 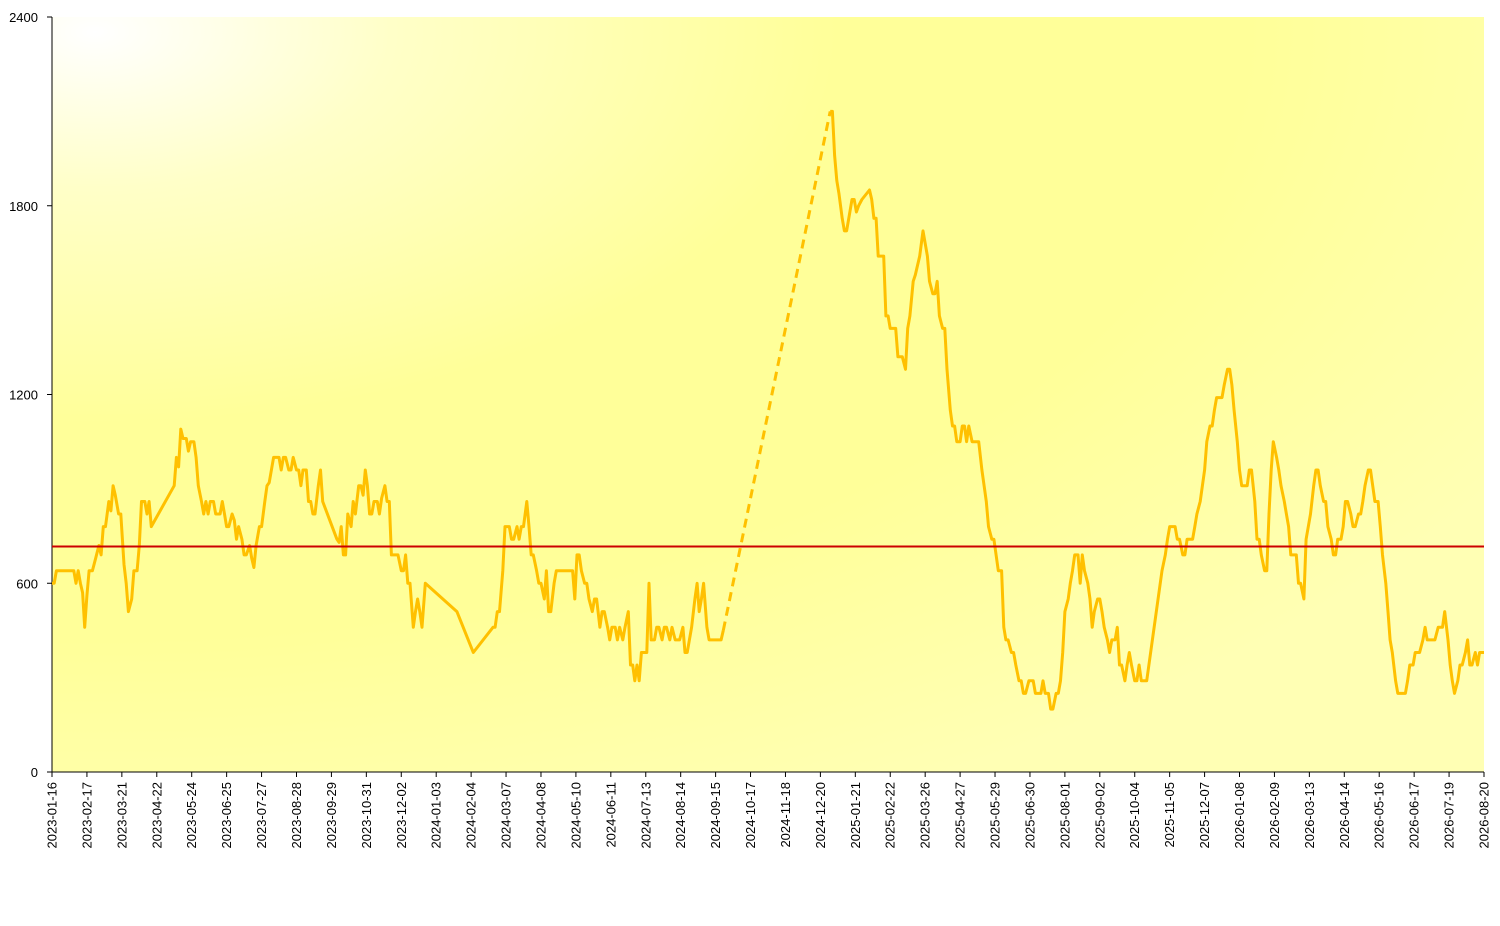 What do you see at coordinates (1414, 815) in the screenshot?
I see `x-tick-label: 2026-06-17` at bounding box center [1414, 815].